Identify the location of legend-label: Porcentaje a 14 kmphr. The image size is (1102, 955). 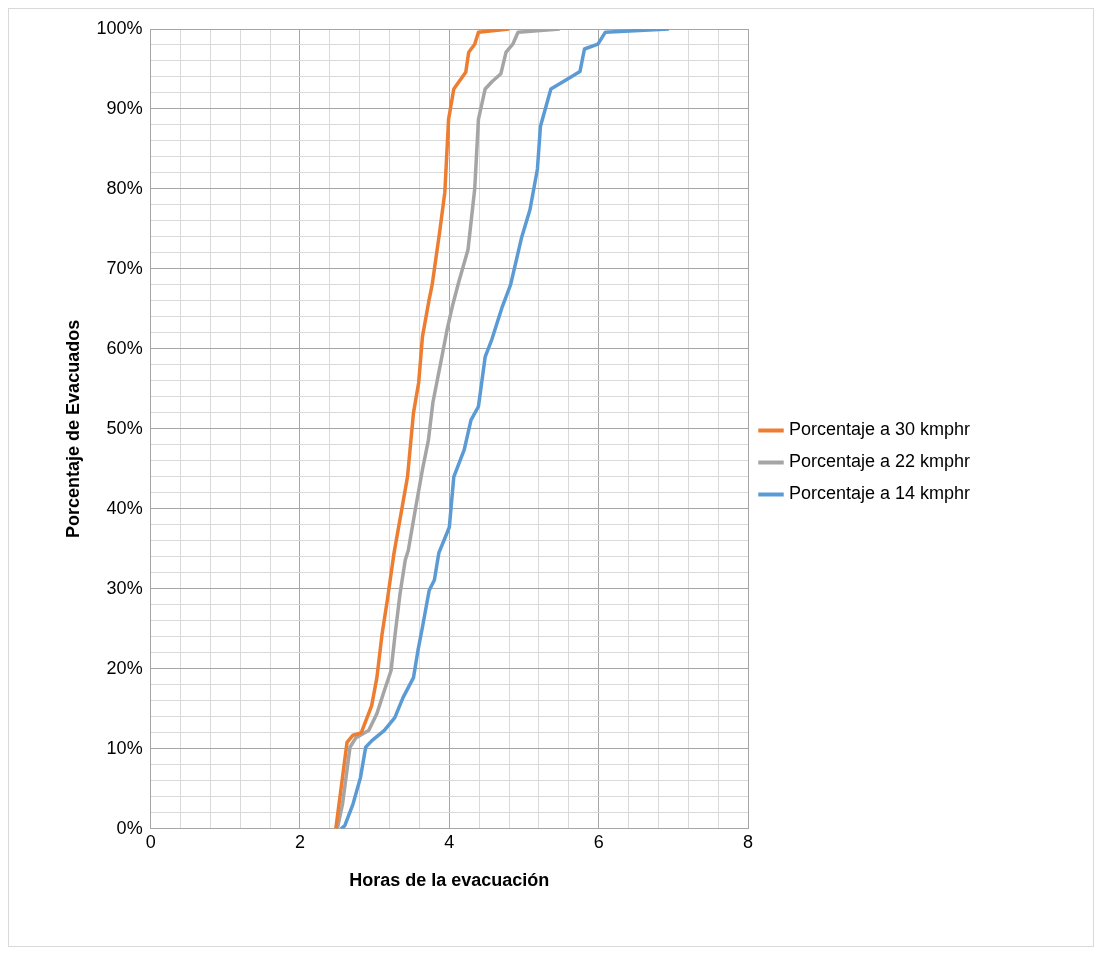
(880, 493).